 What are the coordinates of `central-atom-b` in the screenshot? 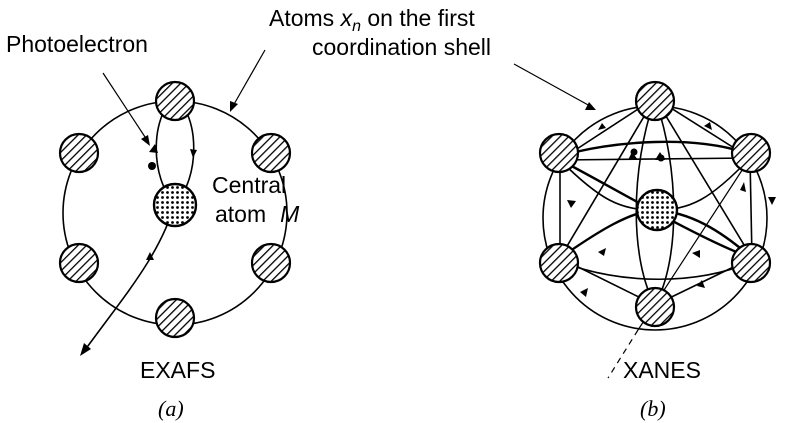 It's located at (657, 210).